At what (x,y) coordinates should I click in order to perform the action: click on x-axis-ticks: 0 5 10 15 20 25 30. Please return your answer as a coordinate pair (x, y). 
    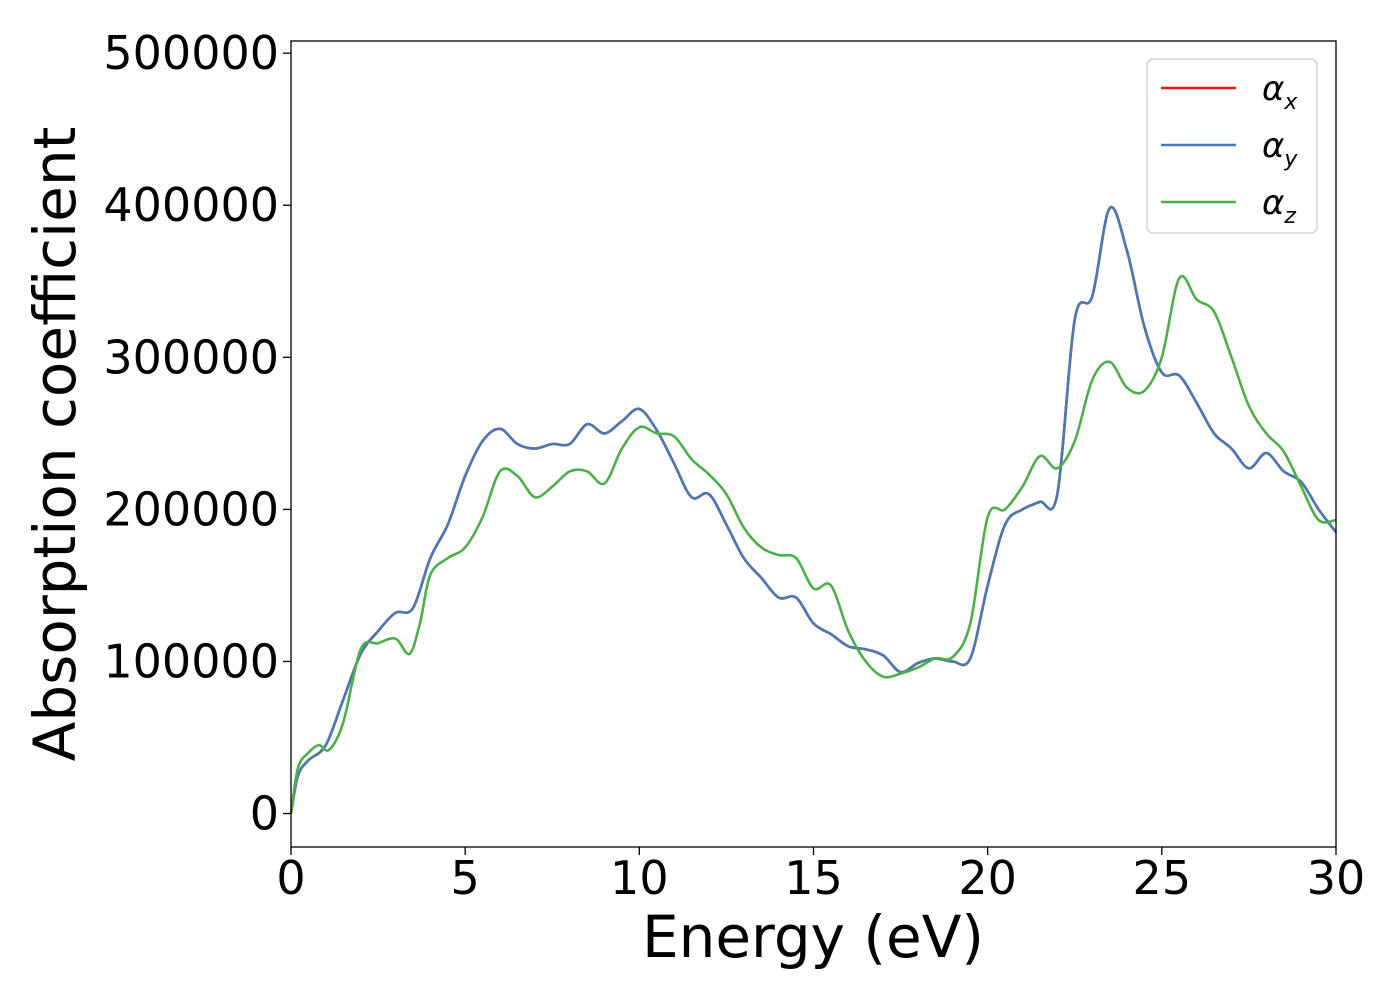
    Looking at the image, I should click on (820, 876).